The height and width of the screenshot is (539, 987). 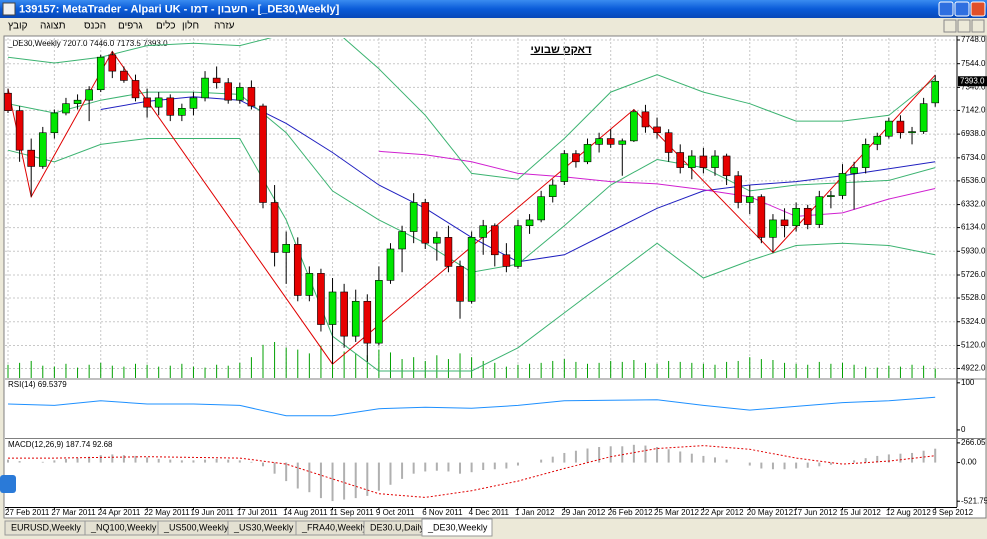 I want to click on tab-label: _US500,Weekly, so click(x=196, y=527).